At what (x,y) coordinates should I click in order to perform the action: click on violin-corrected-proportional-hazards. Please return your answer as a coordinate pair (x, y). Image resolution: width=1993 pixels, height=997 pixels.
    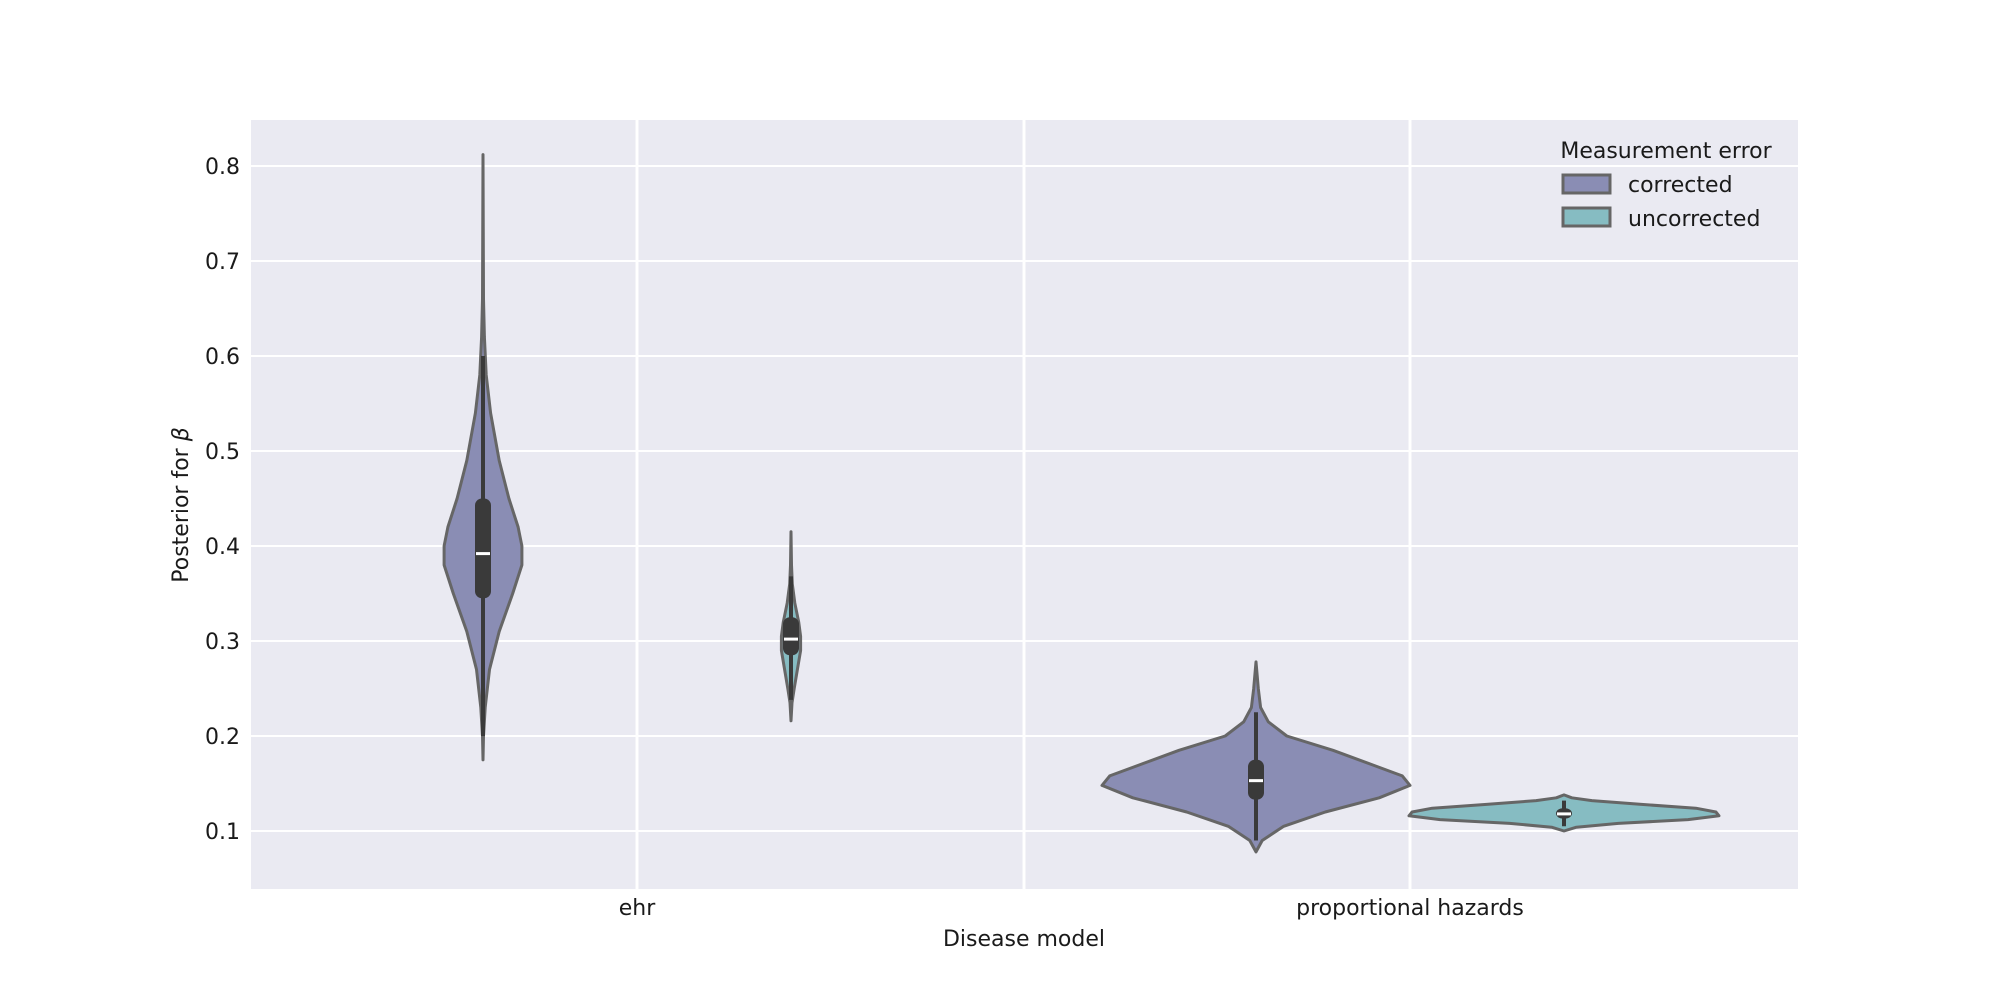
    Looking at the image, I should click on (1256, 757).